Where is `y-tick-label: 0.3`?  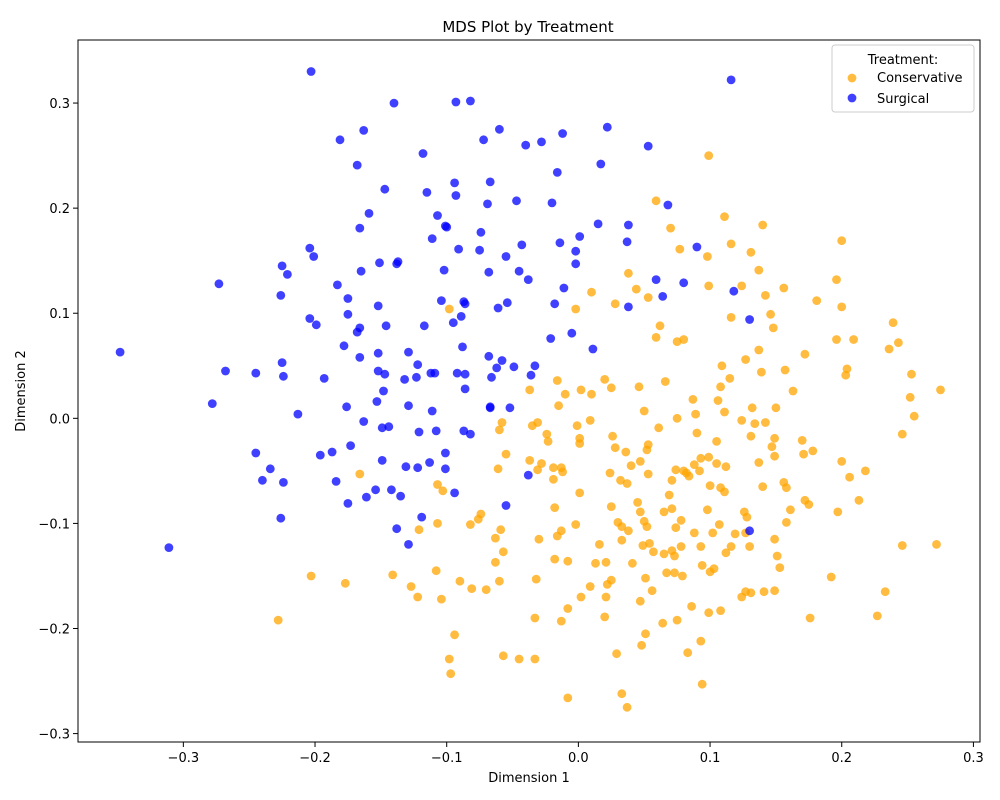 y-tick-label: 0.3 is located at coordinates (59, 104).